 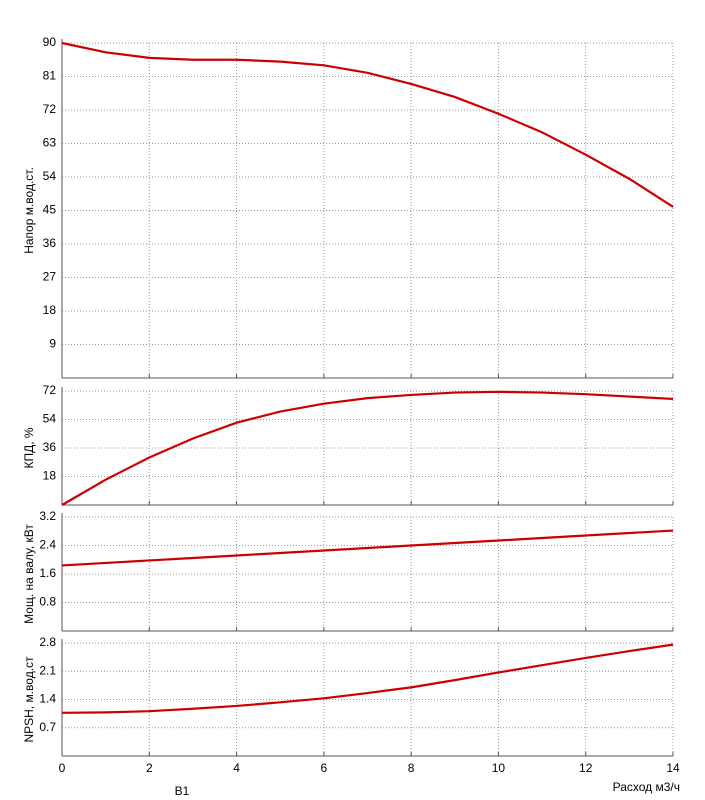 I want to click on x-tick-label: 0, so click(x=62, y=768).